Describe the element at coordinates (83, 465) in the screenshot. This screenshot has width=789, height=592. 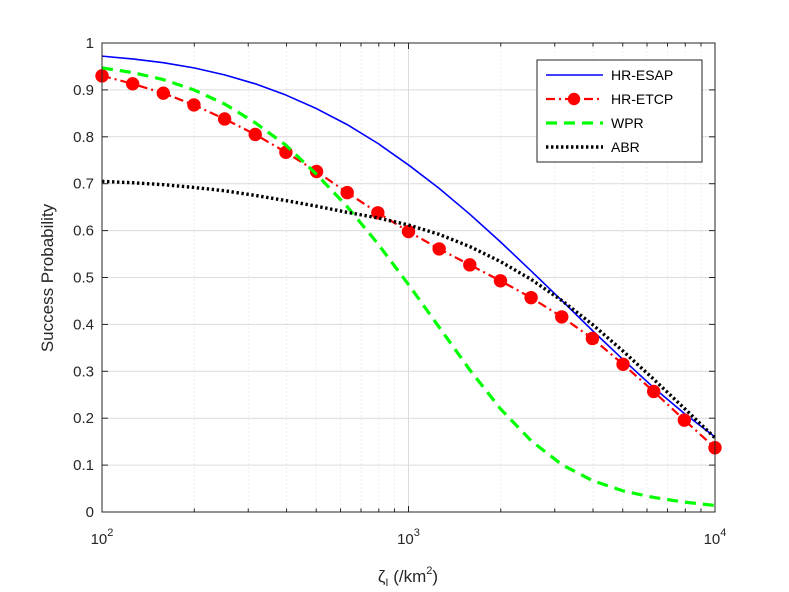
I see `y-tick-label: 0.1` at that location.